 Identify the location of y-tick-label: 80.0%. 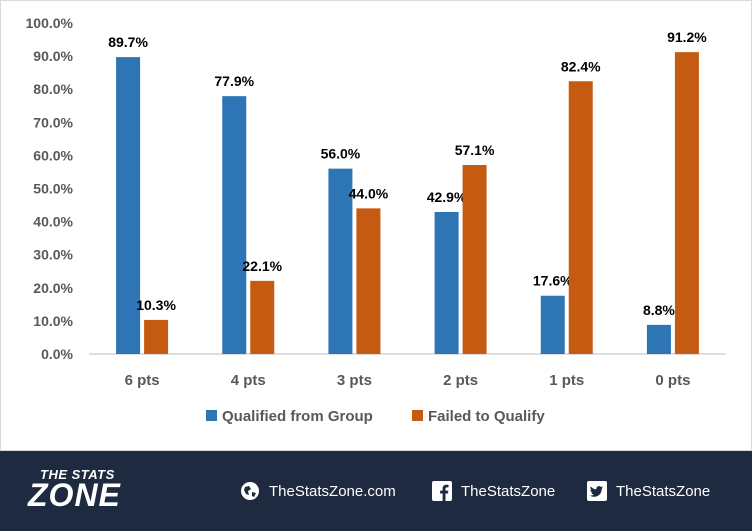
(53, 89).